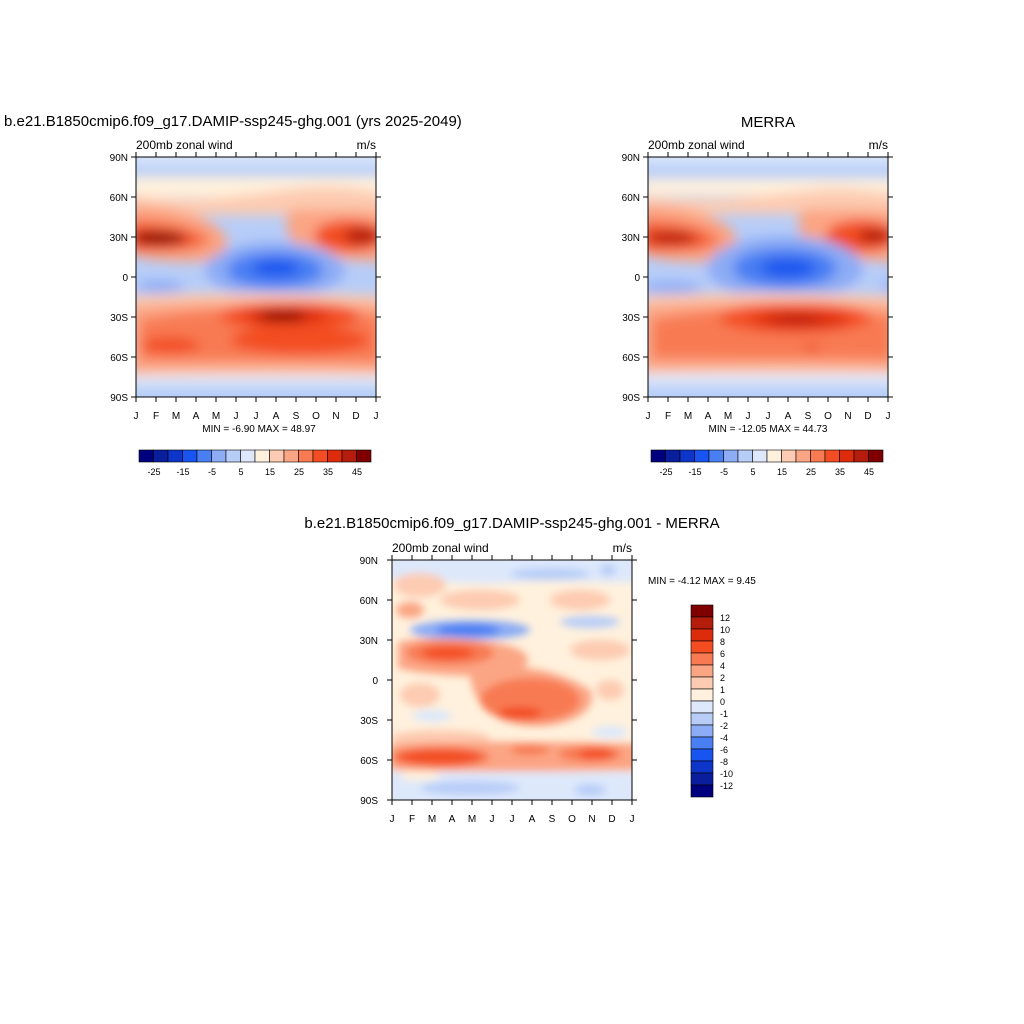  I want to click on colorbar-label: 6, so click(722, 654).